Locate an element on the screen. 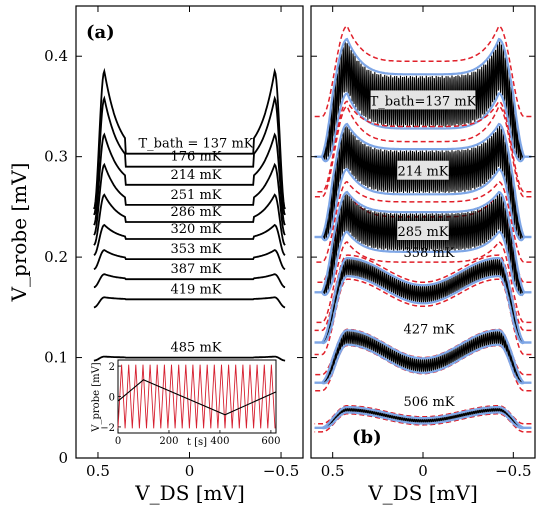 This screenshot has width=537, height=518. inset-ytick-label-1: 0 is located at coordinates (112, 398).